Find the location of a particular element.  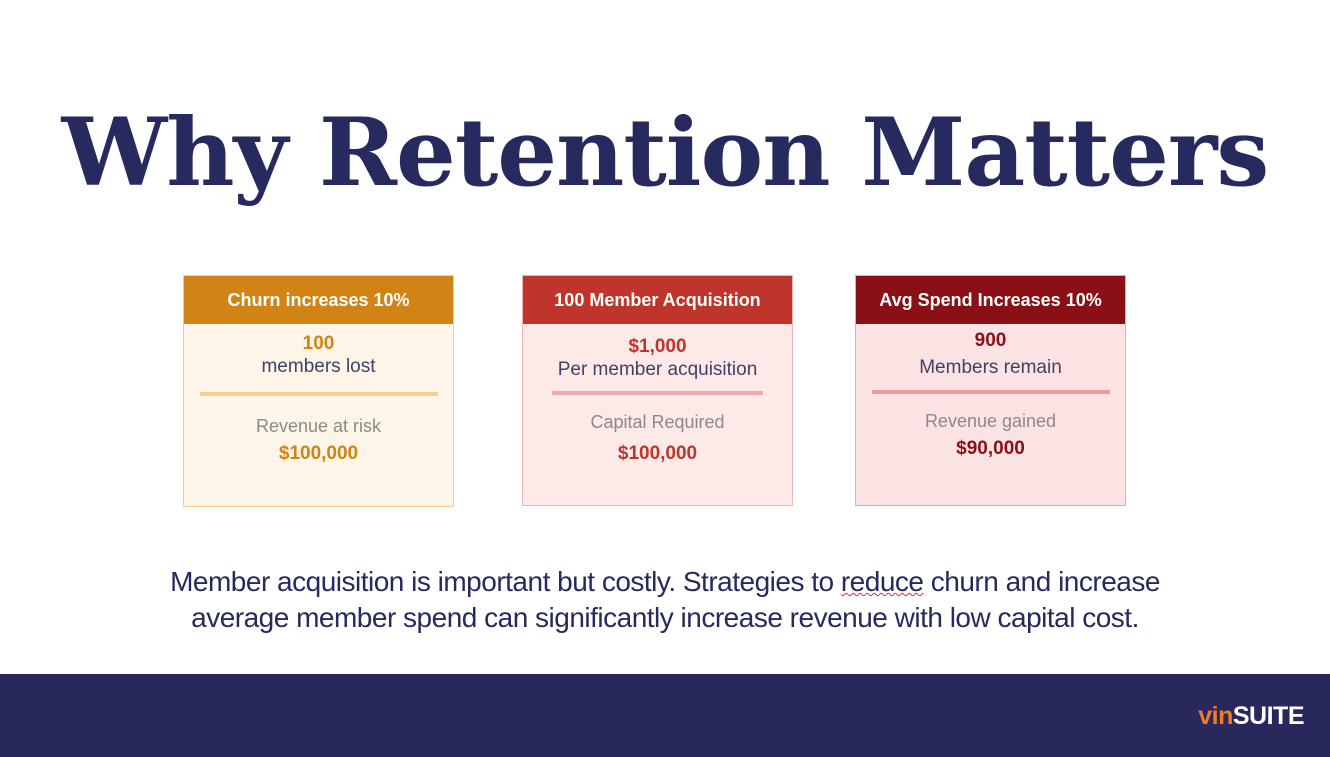

slide-title: Why Retention Matters is located at coordinates (665, 153).